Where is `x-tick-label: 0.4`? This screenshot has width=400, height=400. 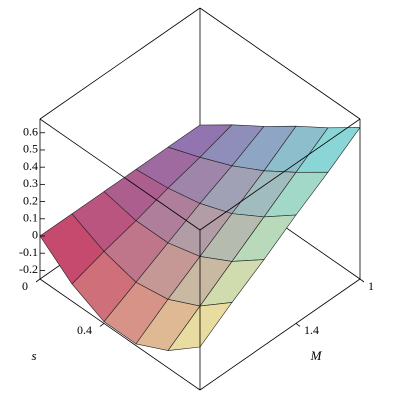 x-tick-label: 0.4 is located at coordinates (84, 330).